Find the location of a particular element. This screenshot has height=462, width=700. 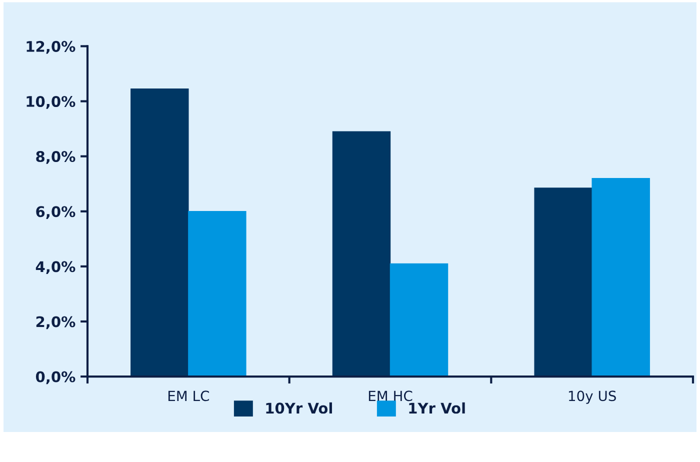

legend-label: 10Yr Vol is located at coordinates (299, 408).